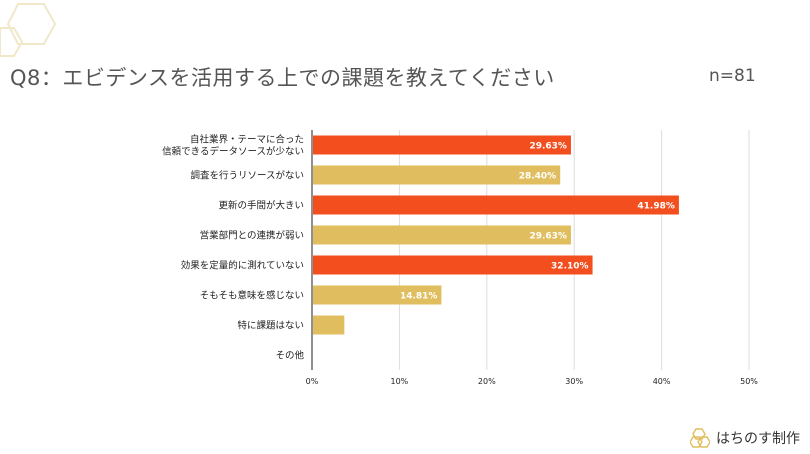 Image resolution: width=810 pixels, height=454 pixels. What do you see at coordinates (312, 381) in the screenshot?
I see `x-tick-label: 0%` at bounding box center [312, 381].